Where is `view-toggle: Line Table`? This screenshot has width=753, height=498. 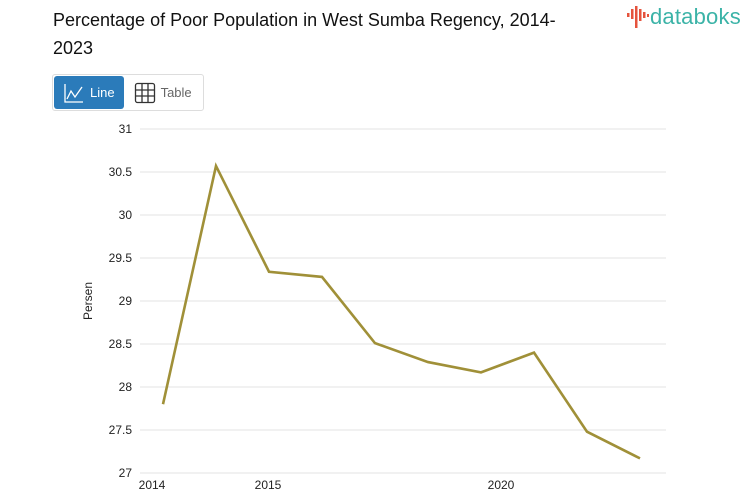 view-toggle: Line Table is located at coordinates (128, 92).